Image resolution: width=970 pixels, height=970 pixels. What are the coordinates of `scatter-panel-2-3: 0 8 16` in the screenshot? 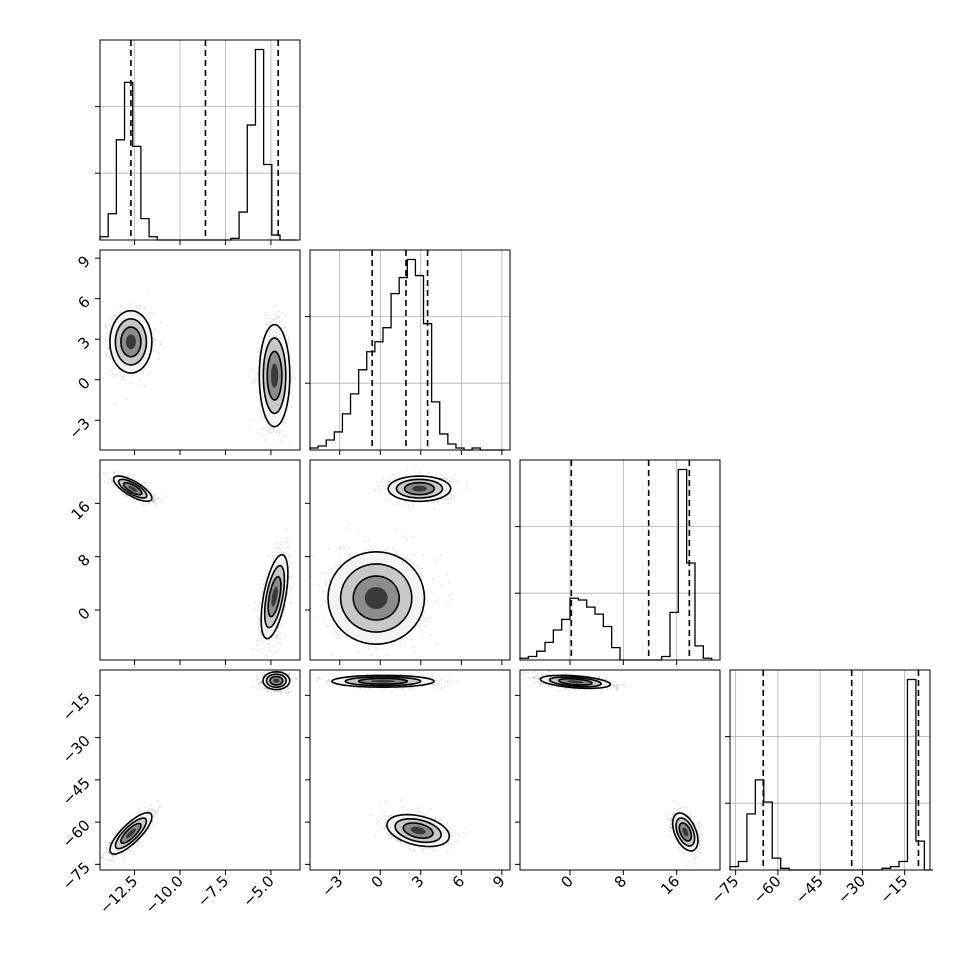 It's located at (618, 783).